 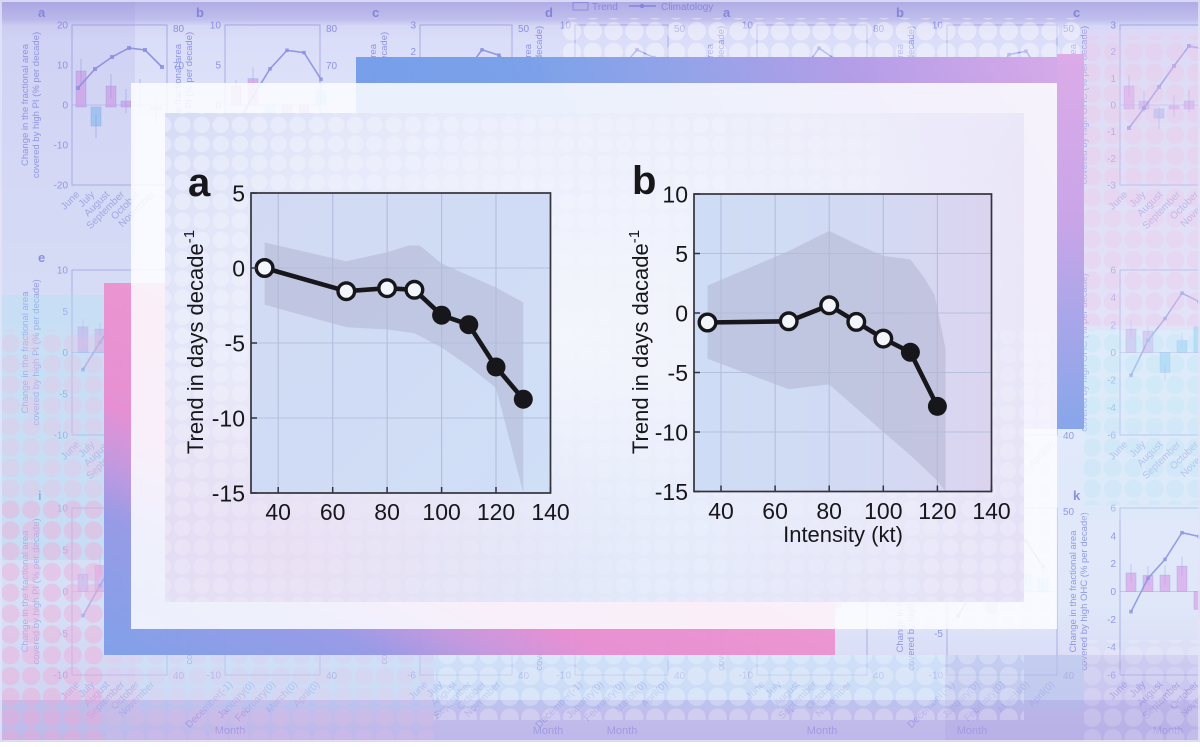 What do you see at coordinates (644, 181) in the screenshot?
I see `svg-text: b` at bounding box center [644, 181].